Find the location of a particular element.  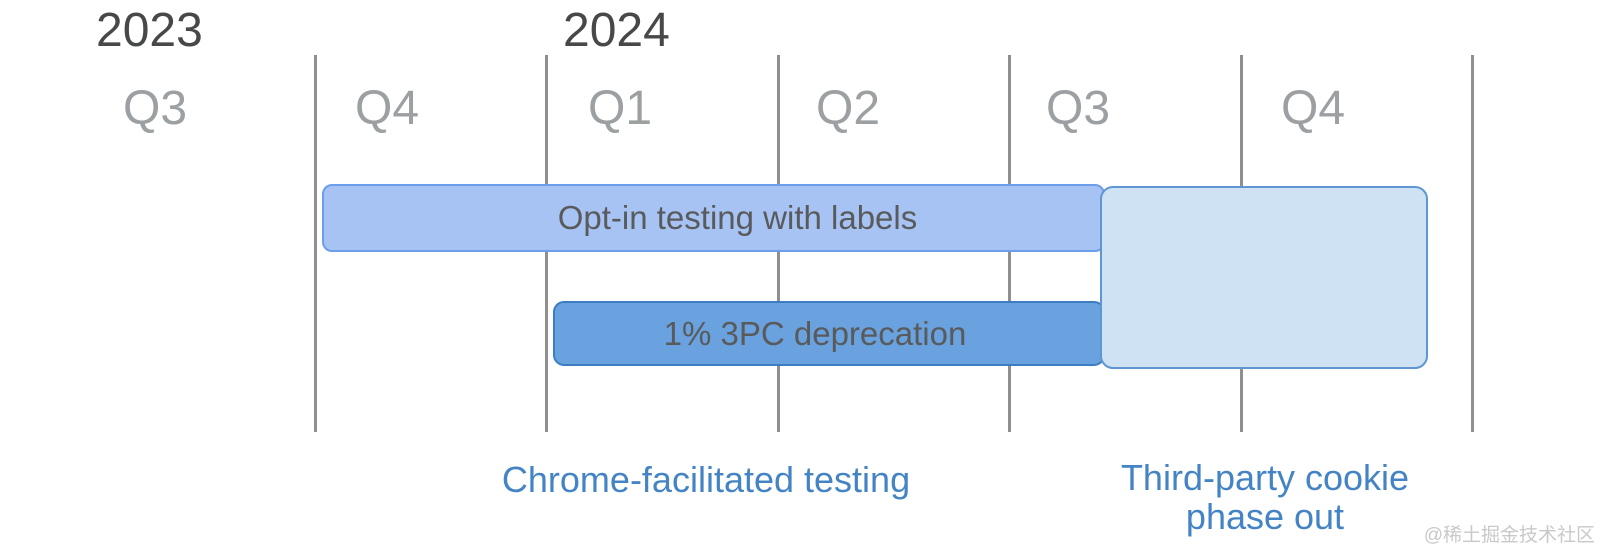

caption-phase-out-line2: phase out is located at coordinates (1265, 516).